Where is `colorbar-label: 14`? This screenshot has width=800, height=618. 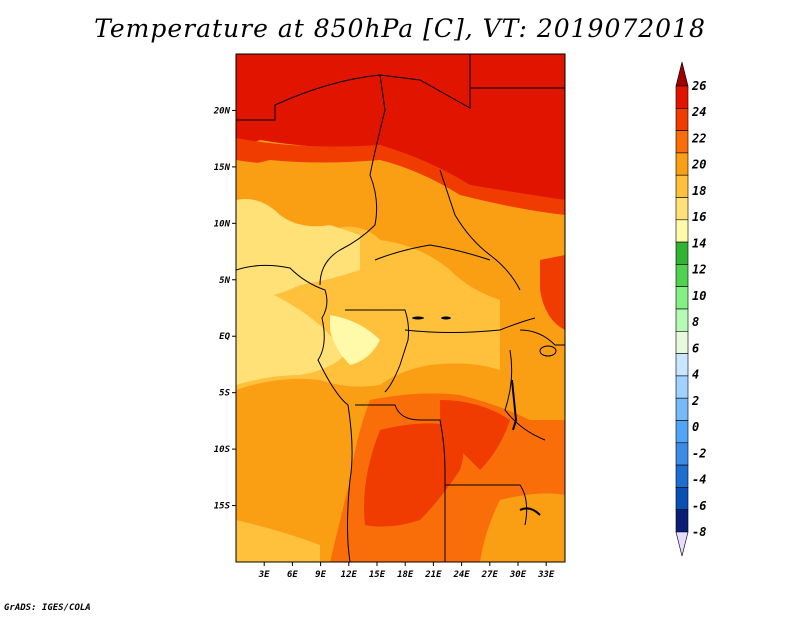 colorbar-label: 14 is located at coordinates (699, 243).